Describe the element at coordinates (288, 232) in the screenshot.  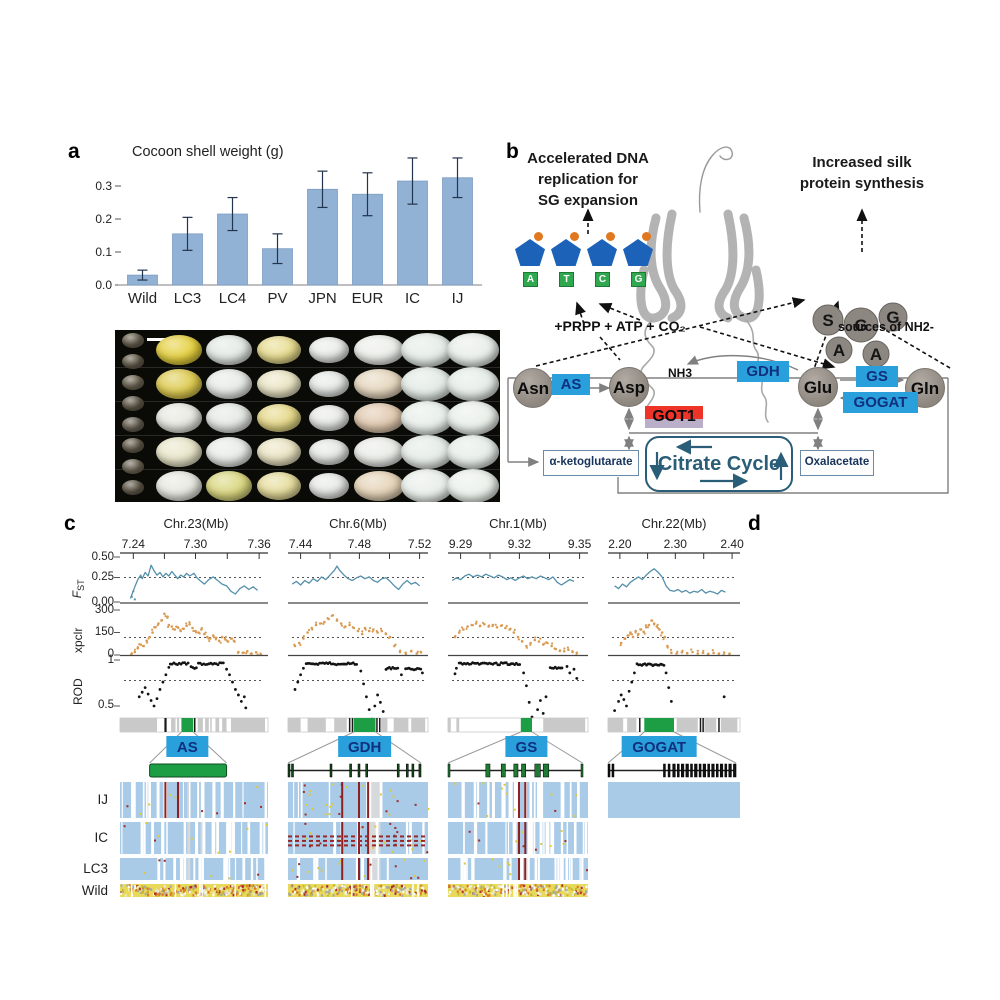
I see `cocoon-weight-chart: 0.0 0.1 0.2 0.3 Wild LC3 LC4 PV JPN EUR IC IJ` at that location.